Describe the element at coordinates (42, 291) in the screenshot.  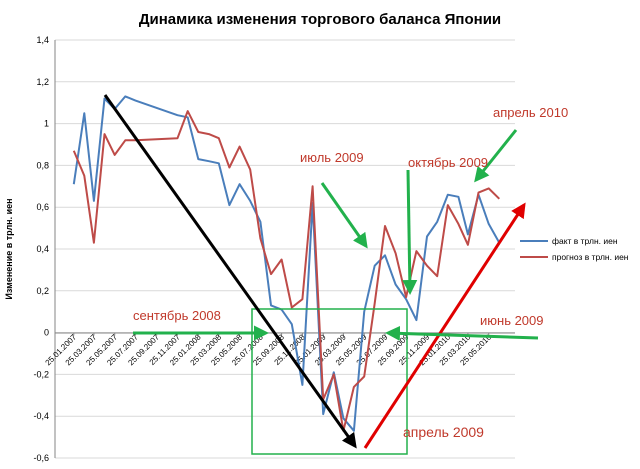
I see `y-tick-label: 0,2` at that location.